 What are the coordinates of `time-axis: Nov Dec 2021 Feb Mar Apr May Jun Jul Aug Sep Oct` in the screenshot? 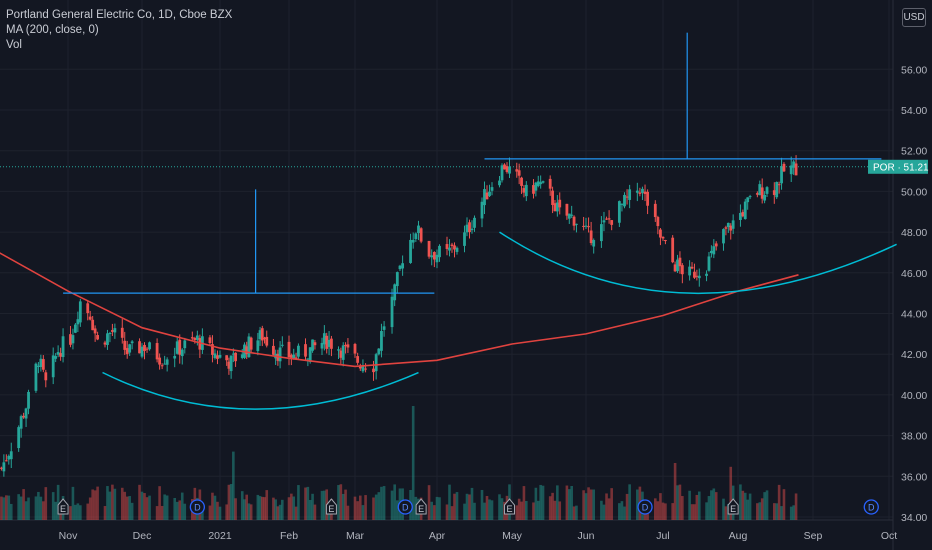 It's located at (478, 536).